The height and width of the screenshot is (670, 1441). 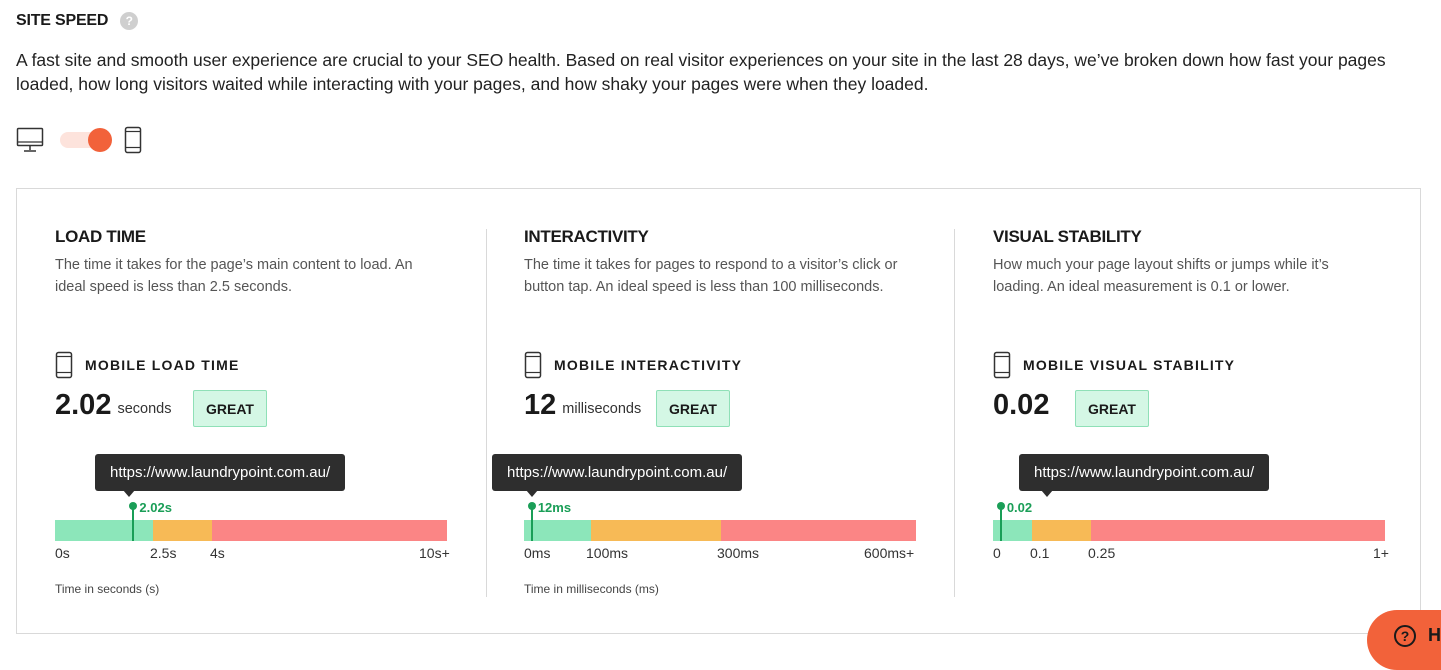 I want to click on axis-caption: Time in milliseconds (ms), so click(x=591, y=589).